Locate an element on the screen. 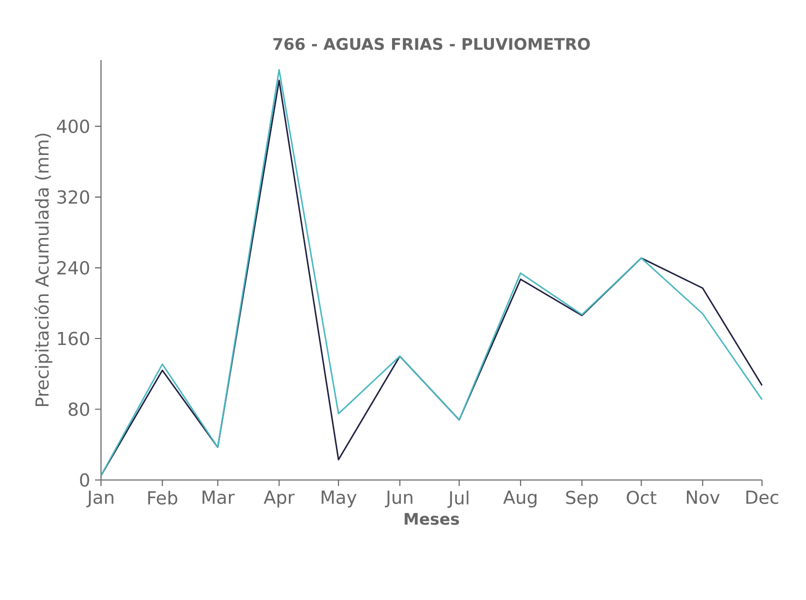 Image resolution: width=806 pixels, height=600 pixels. x-tick-label: May is located at coordinates (339, 499).